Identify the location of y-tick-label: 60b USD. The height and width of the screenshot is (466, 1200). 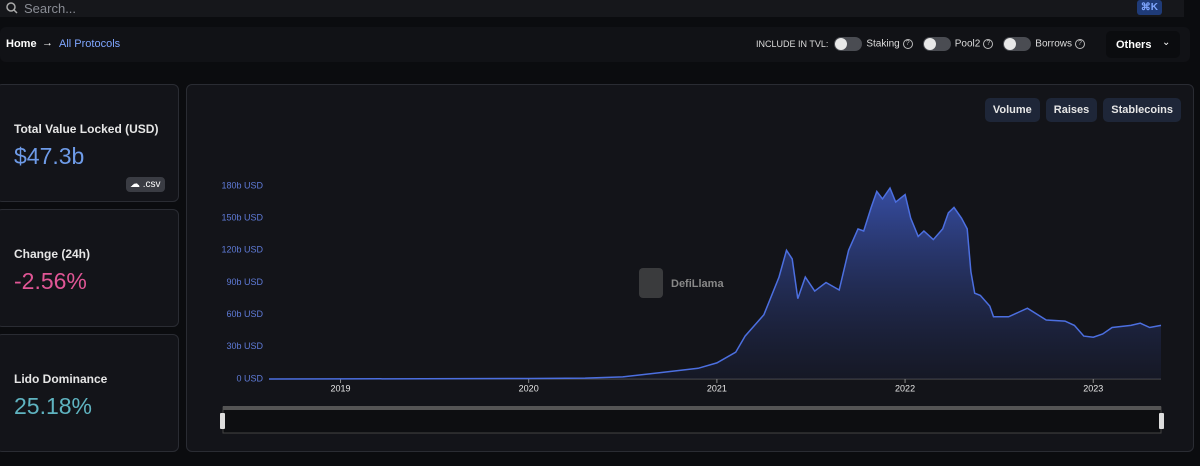
(244, 314).